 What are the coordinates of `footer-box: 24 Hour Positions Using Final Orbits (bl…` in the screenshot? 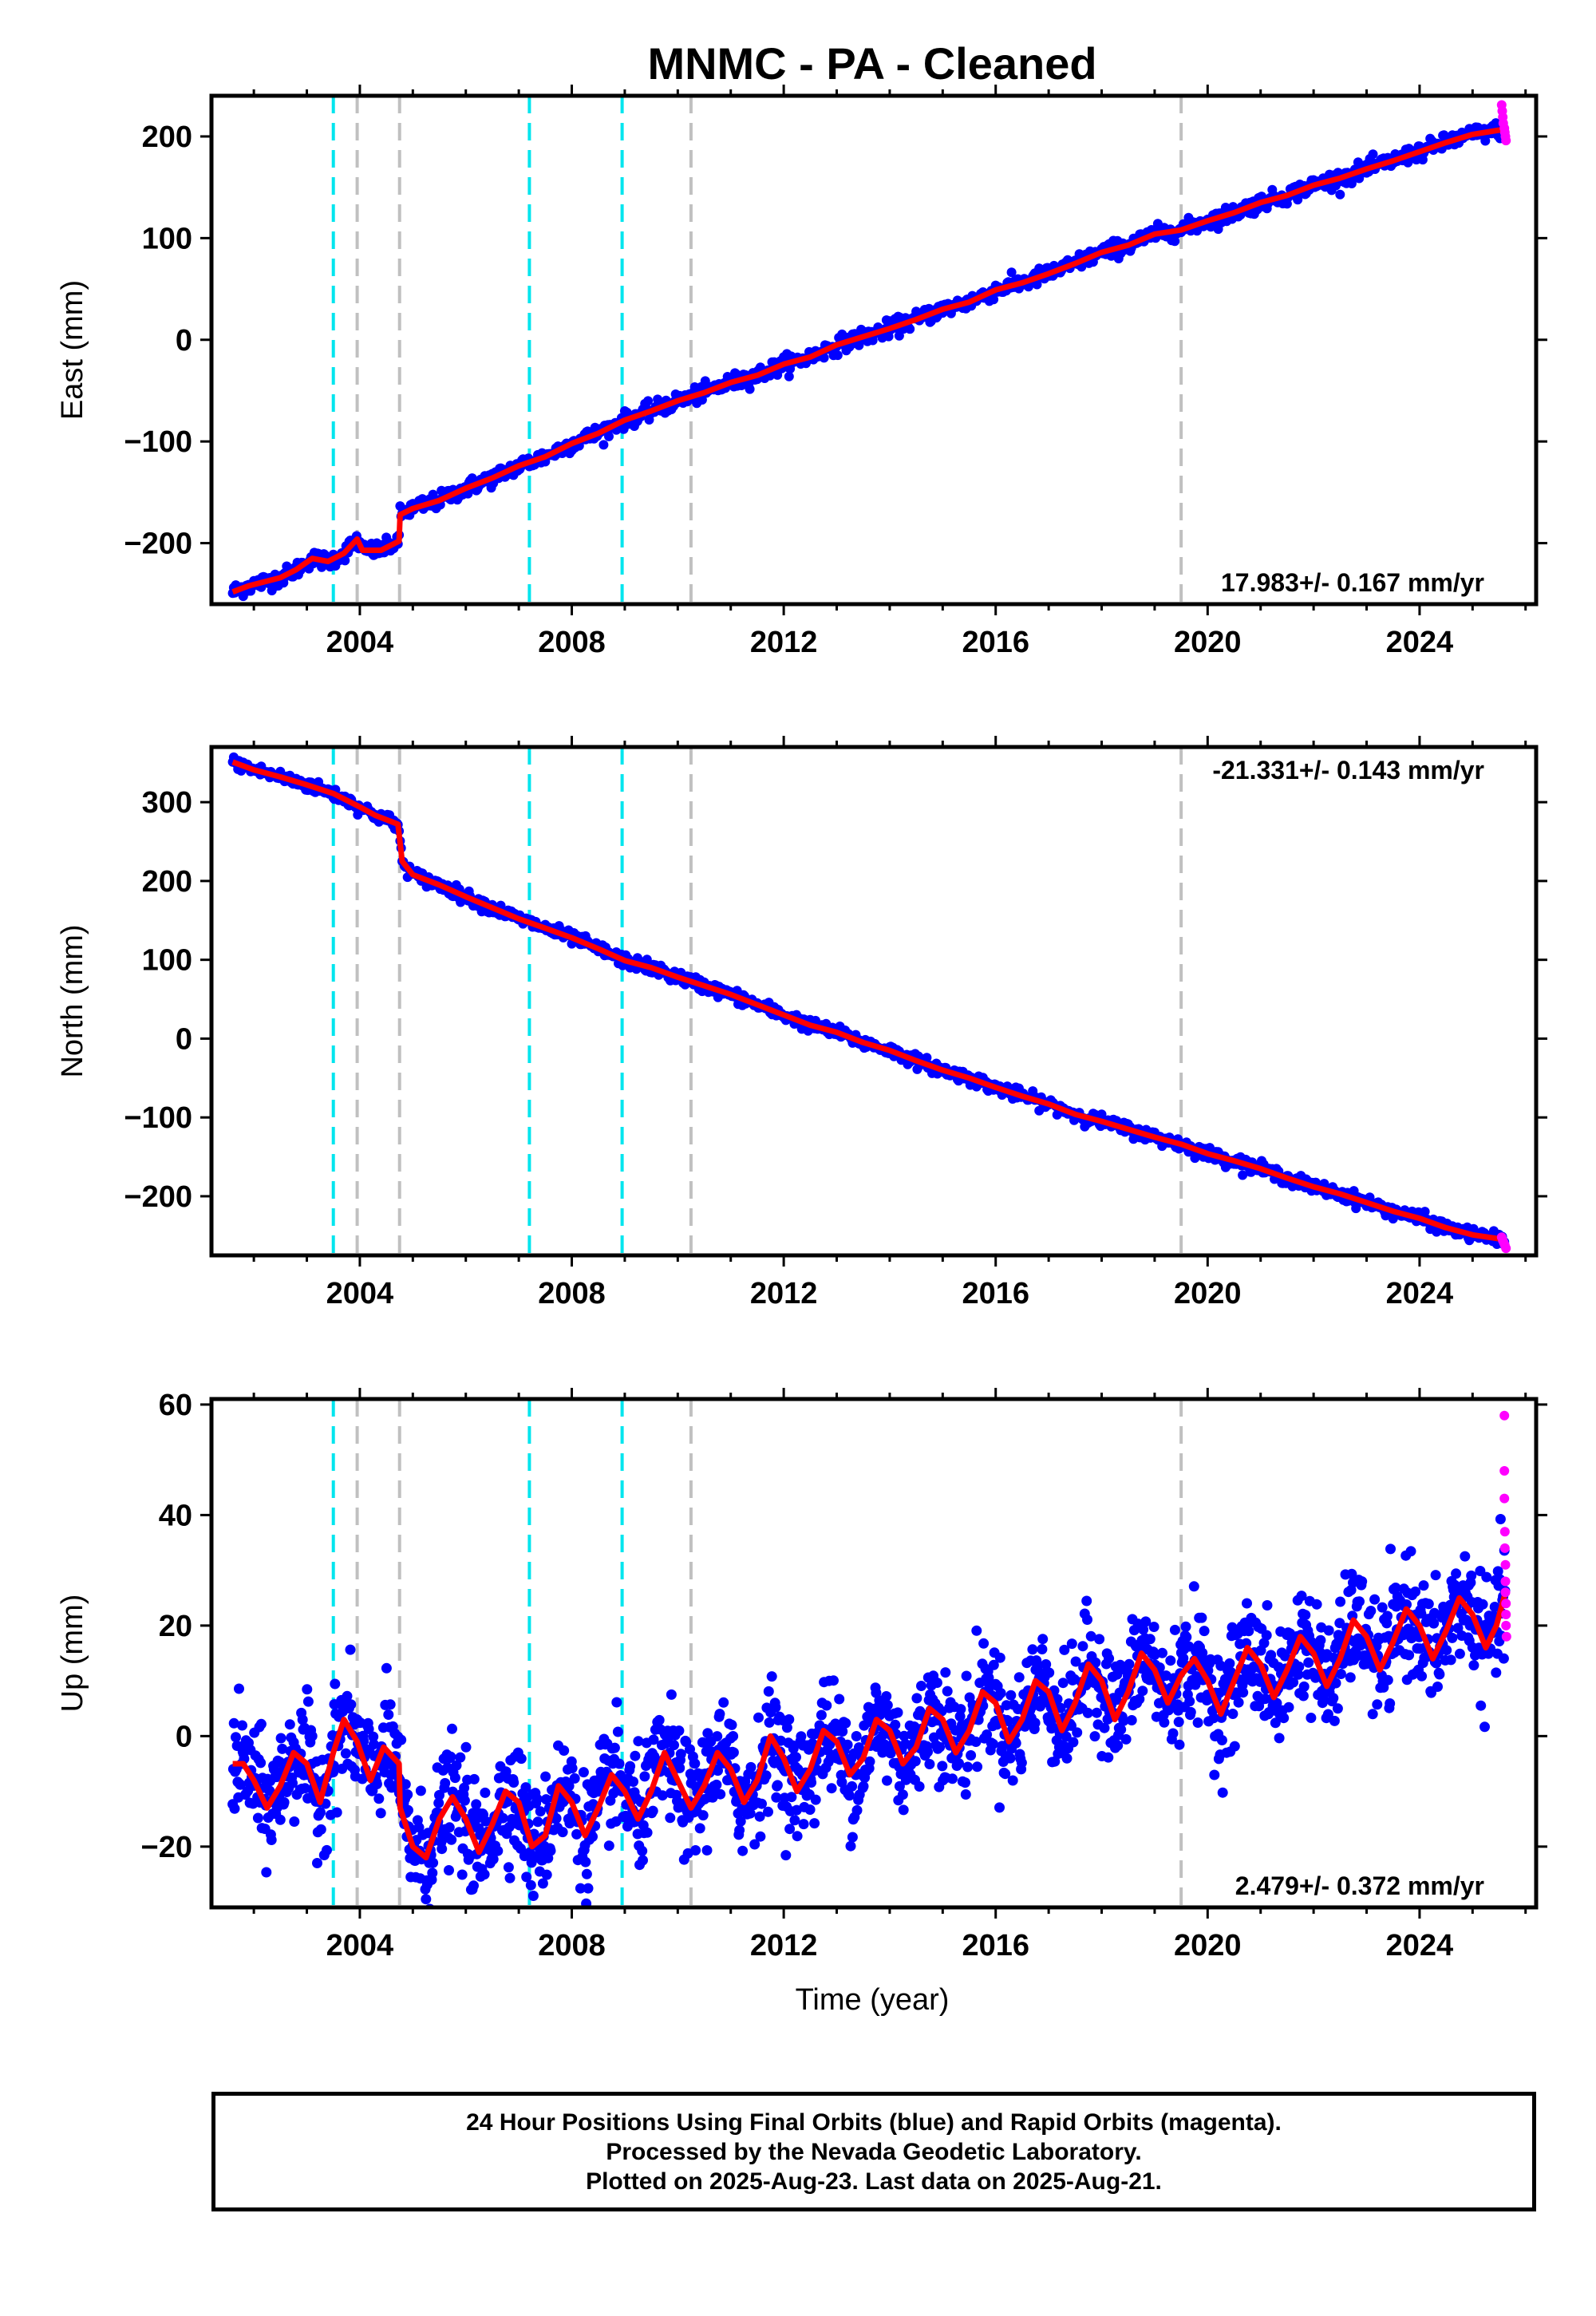 It's located at (873, 2151).